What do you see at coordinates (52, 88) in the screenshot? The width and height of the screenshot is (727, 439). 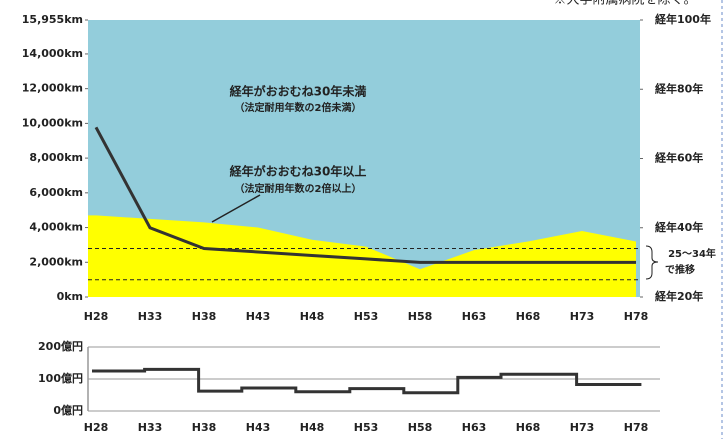 I see `y-tick-label: 12,000km` at bounding box center [52, 88].